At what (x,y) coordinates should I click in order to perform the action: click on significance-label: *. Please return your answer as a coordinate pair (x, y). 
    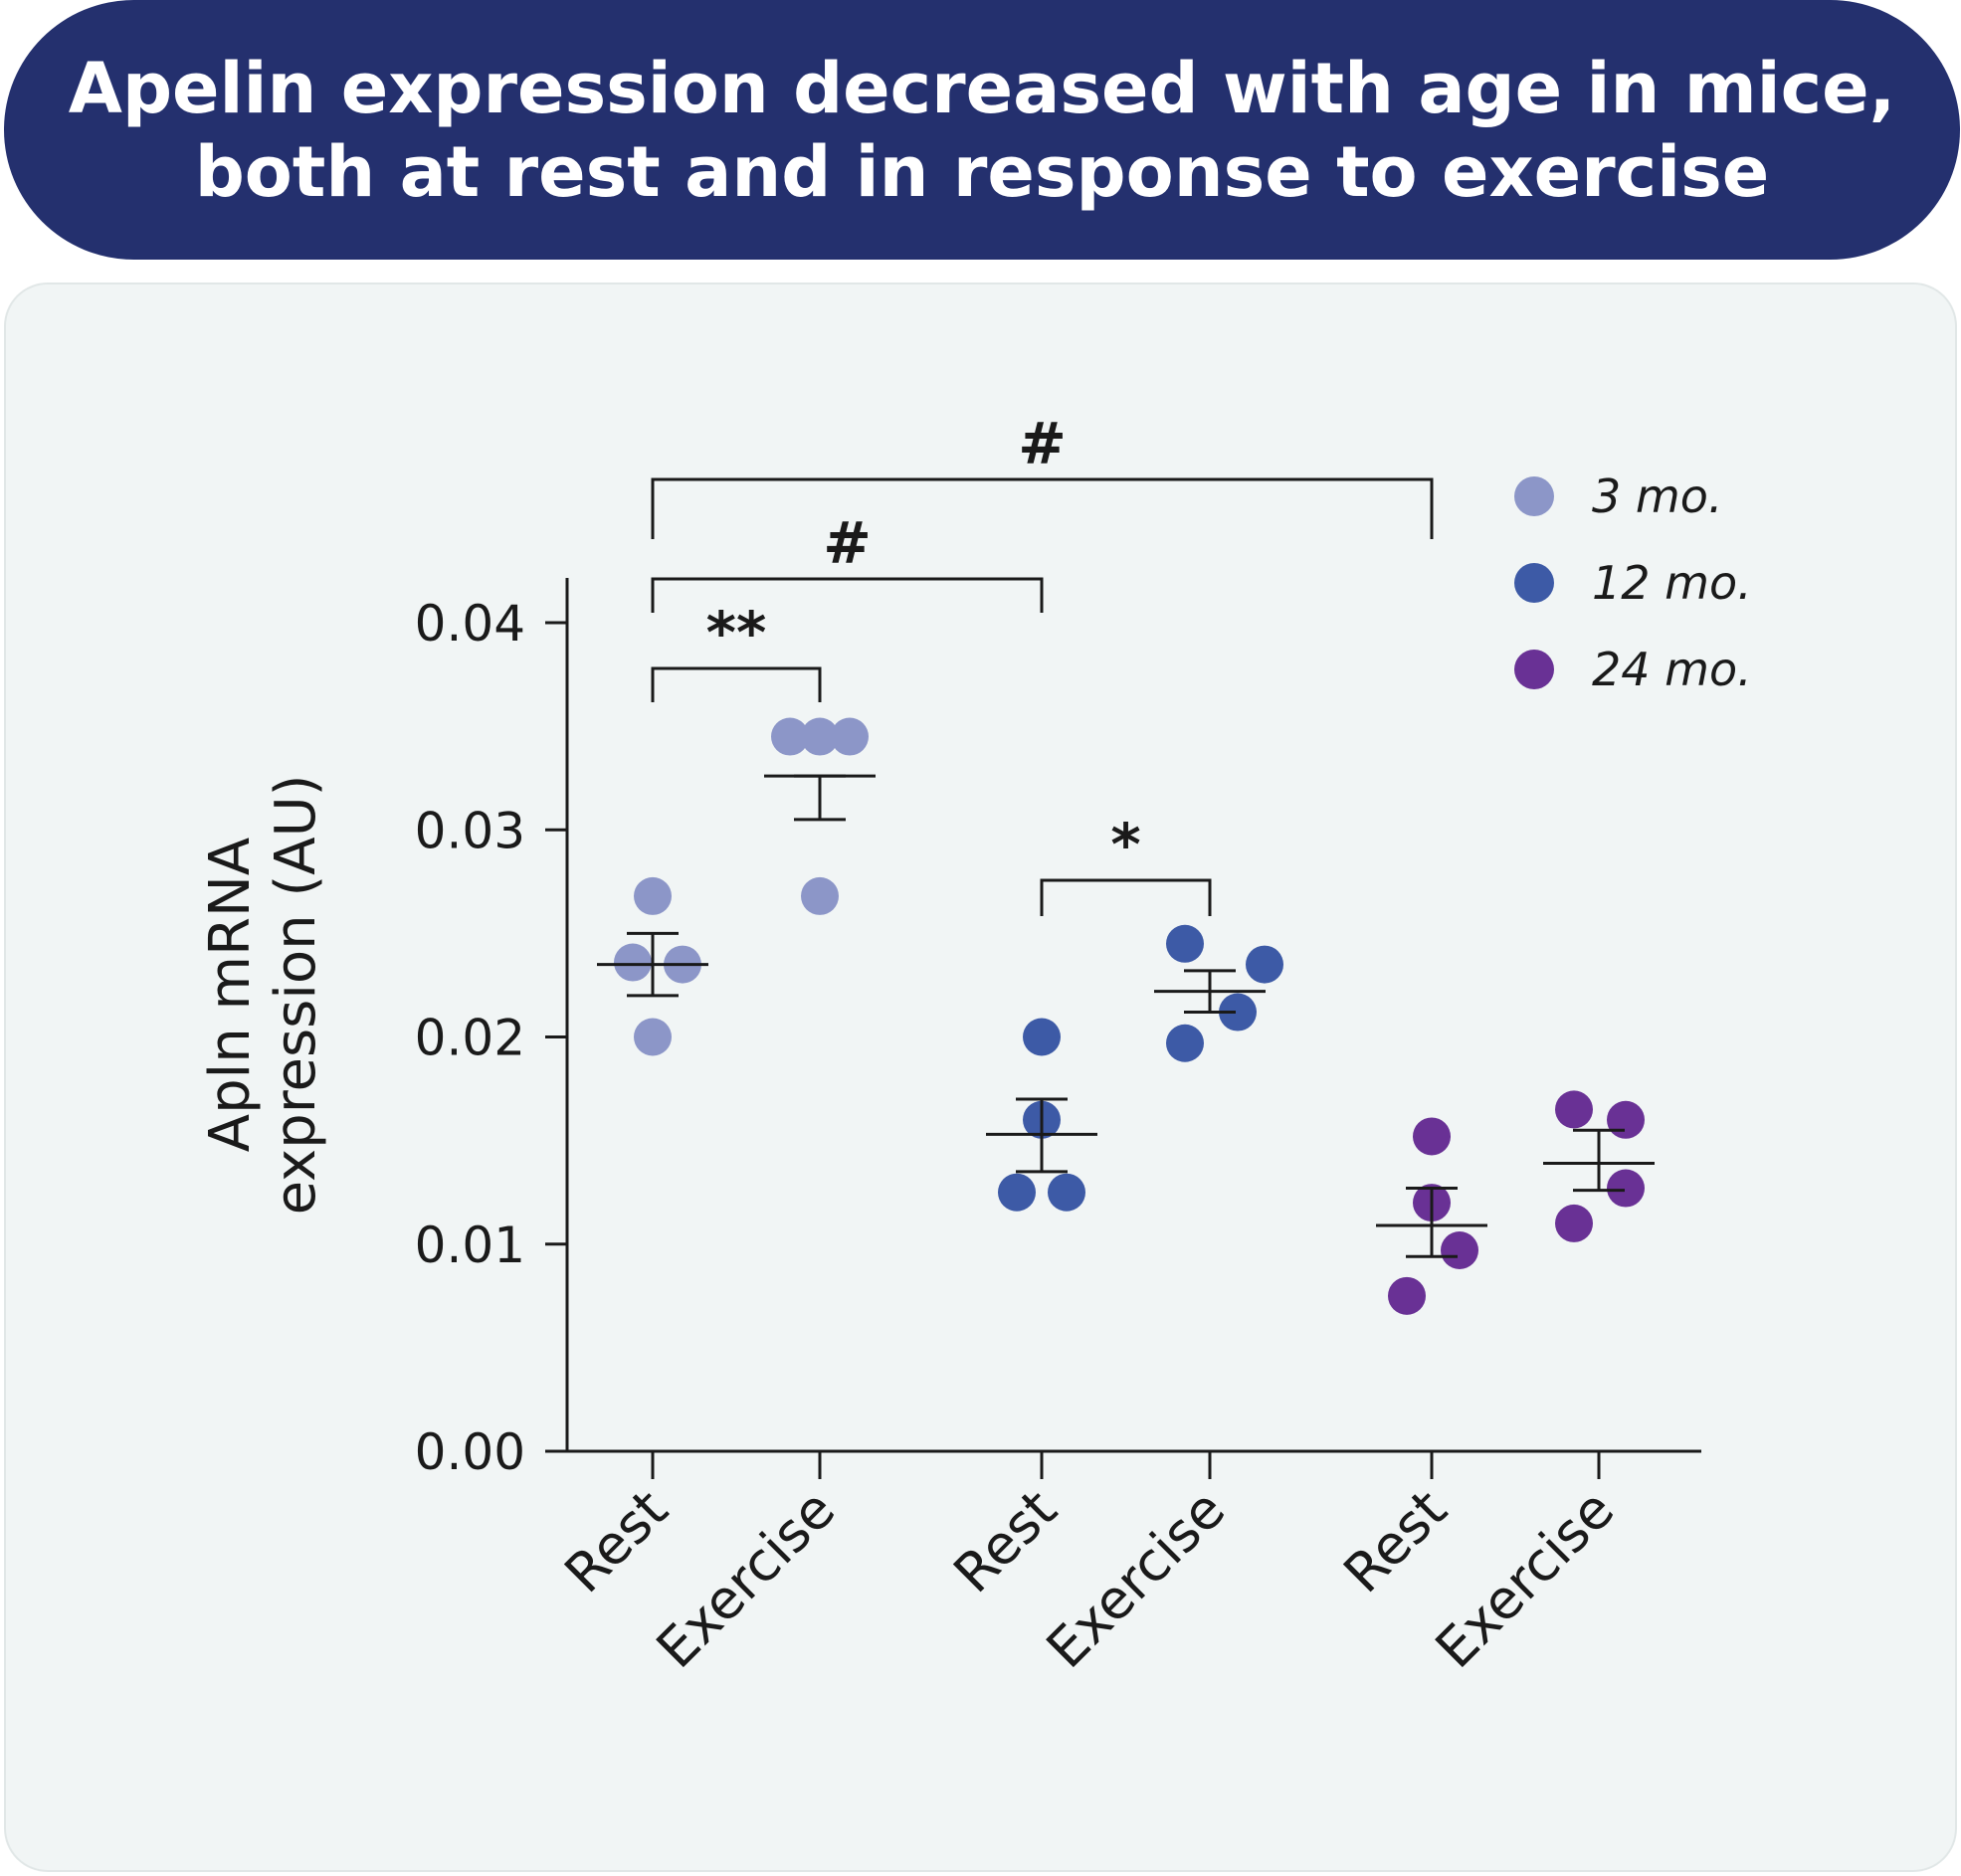
    Looking at the image, I should click on (1125, 844).